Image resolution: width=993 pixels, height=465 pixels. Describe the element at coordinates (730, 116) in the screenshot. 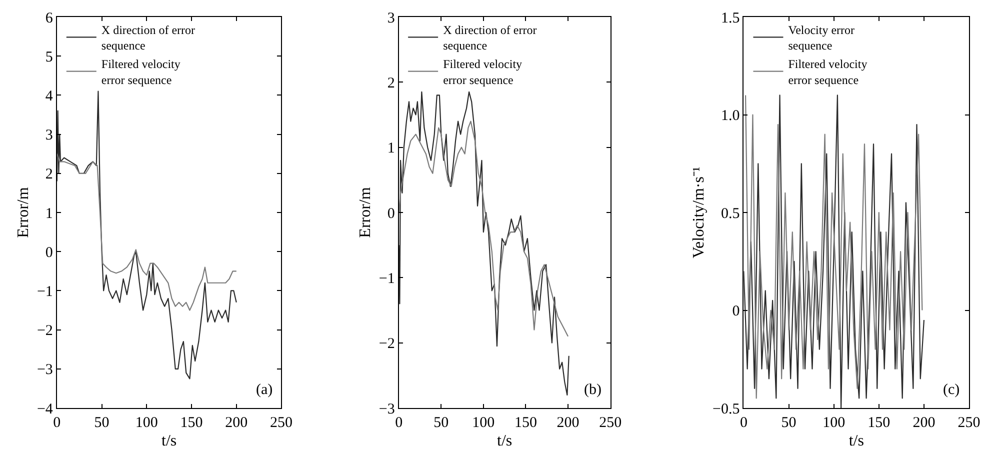

I see `y-tick-label: 1.0` at that location.